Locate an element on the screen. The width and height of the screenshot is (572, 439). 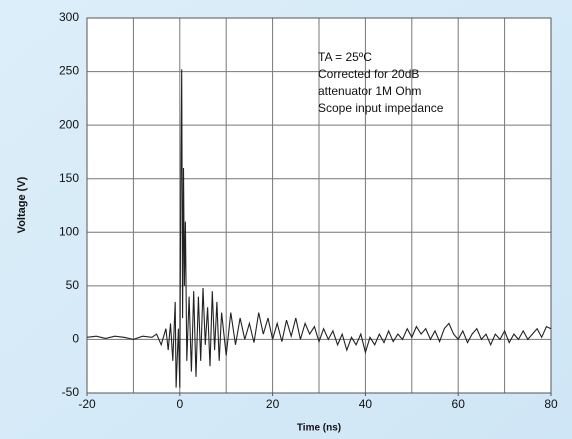
annotation-text: attenuator 1M Ohm is located at coordinates (369, 91).